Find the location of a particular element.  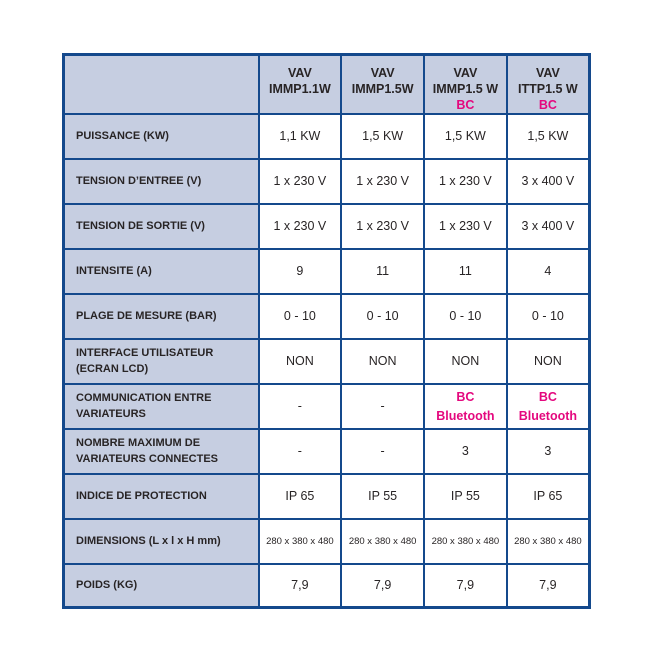

corner-cell is located at coordinates (161, 84).